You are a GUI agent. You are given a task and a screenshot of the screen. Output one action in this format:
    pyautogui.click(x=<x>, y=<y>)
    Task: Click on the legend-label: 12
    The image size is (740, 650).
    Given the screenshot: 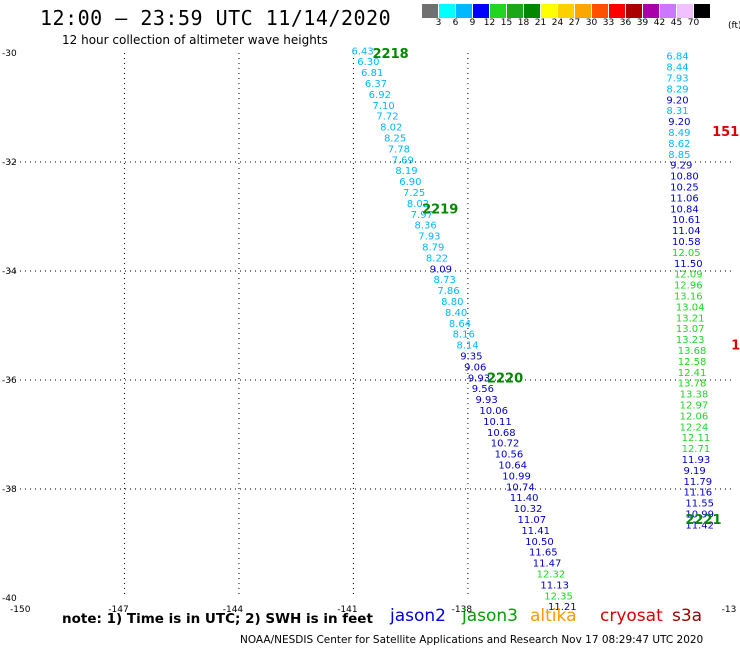 What is the action you would take?
    pyautogui.click(x=489, y=23)
    